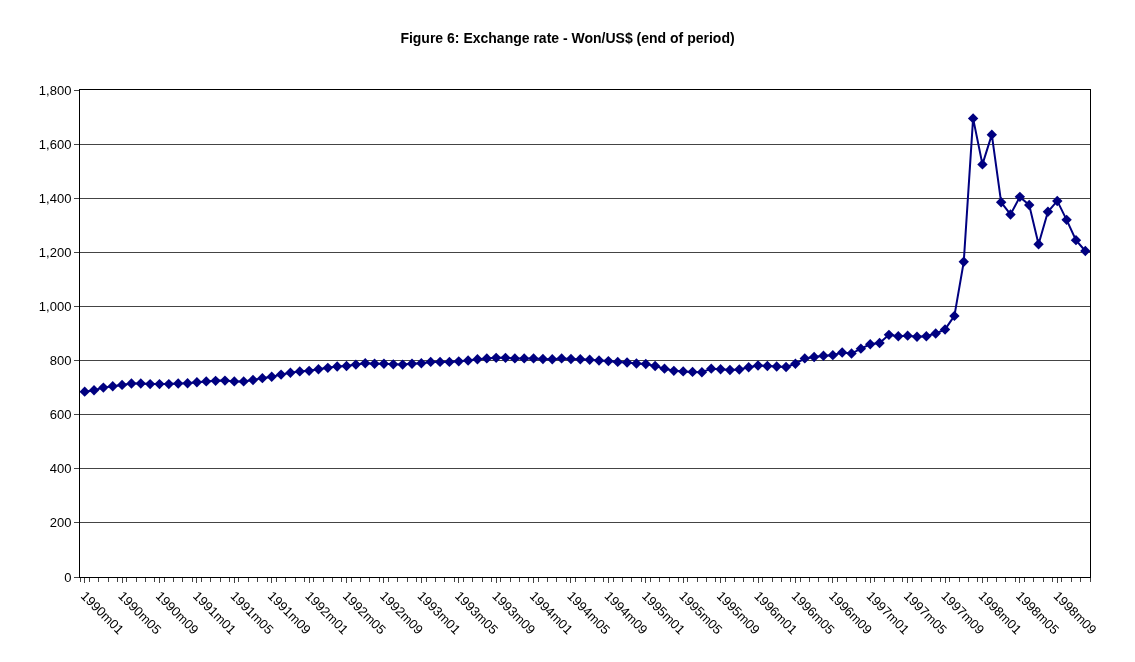 The height and width of the screenshot is (662, 1135). What do you see at coordinates (60, 415) in the screenshot?
I see `y-tick-label: 600` at bounding box center [60, 415].